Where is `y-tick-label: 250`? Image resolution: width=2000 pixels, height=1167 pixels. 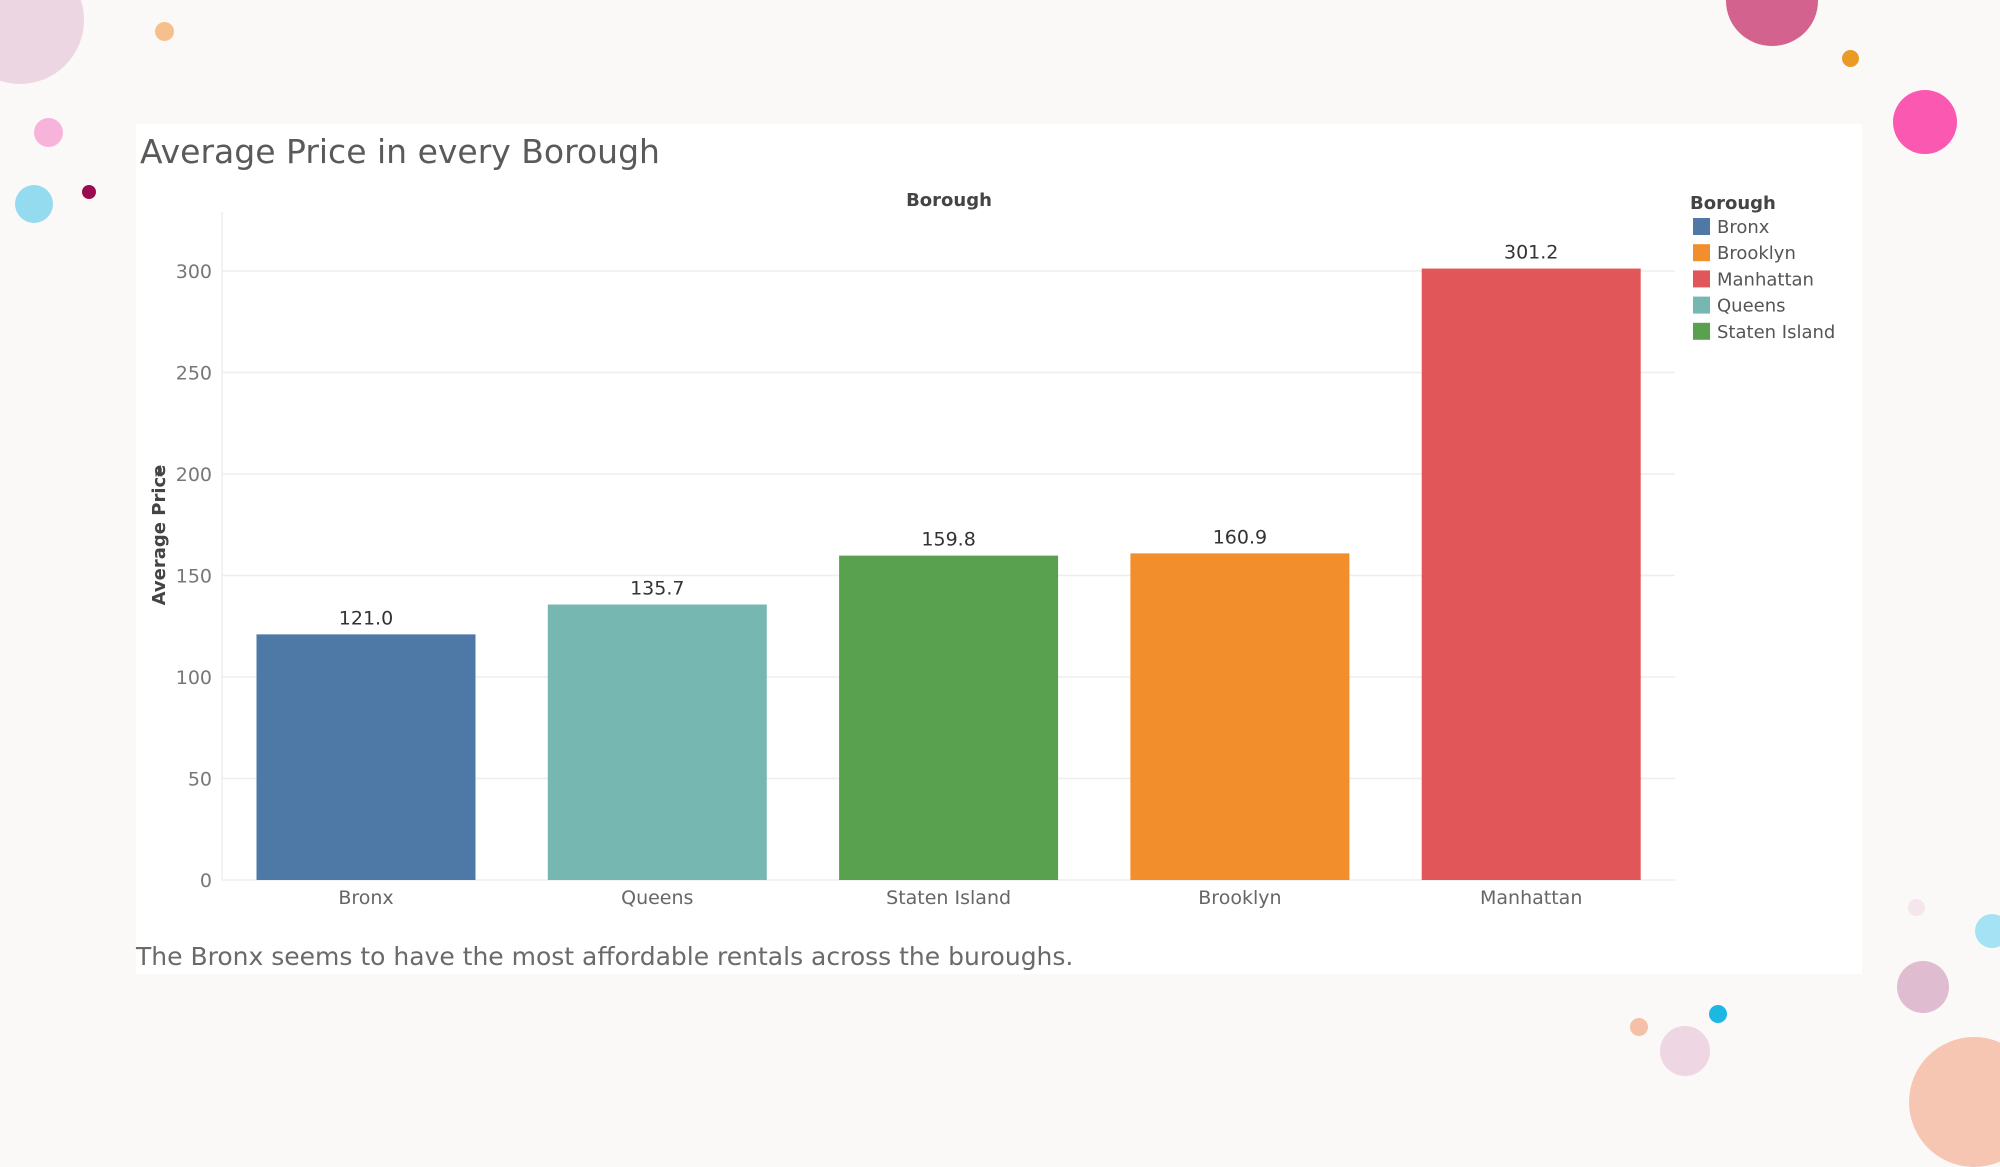 y-tick-label: 250 is located at coordinates (194, 374).